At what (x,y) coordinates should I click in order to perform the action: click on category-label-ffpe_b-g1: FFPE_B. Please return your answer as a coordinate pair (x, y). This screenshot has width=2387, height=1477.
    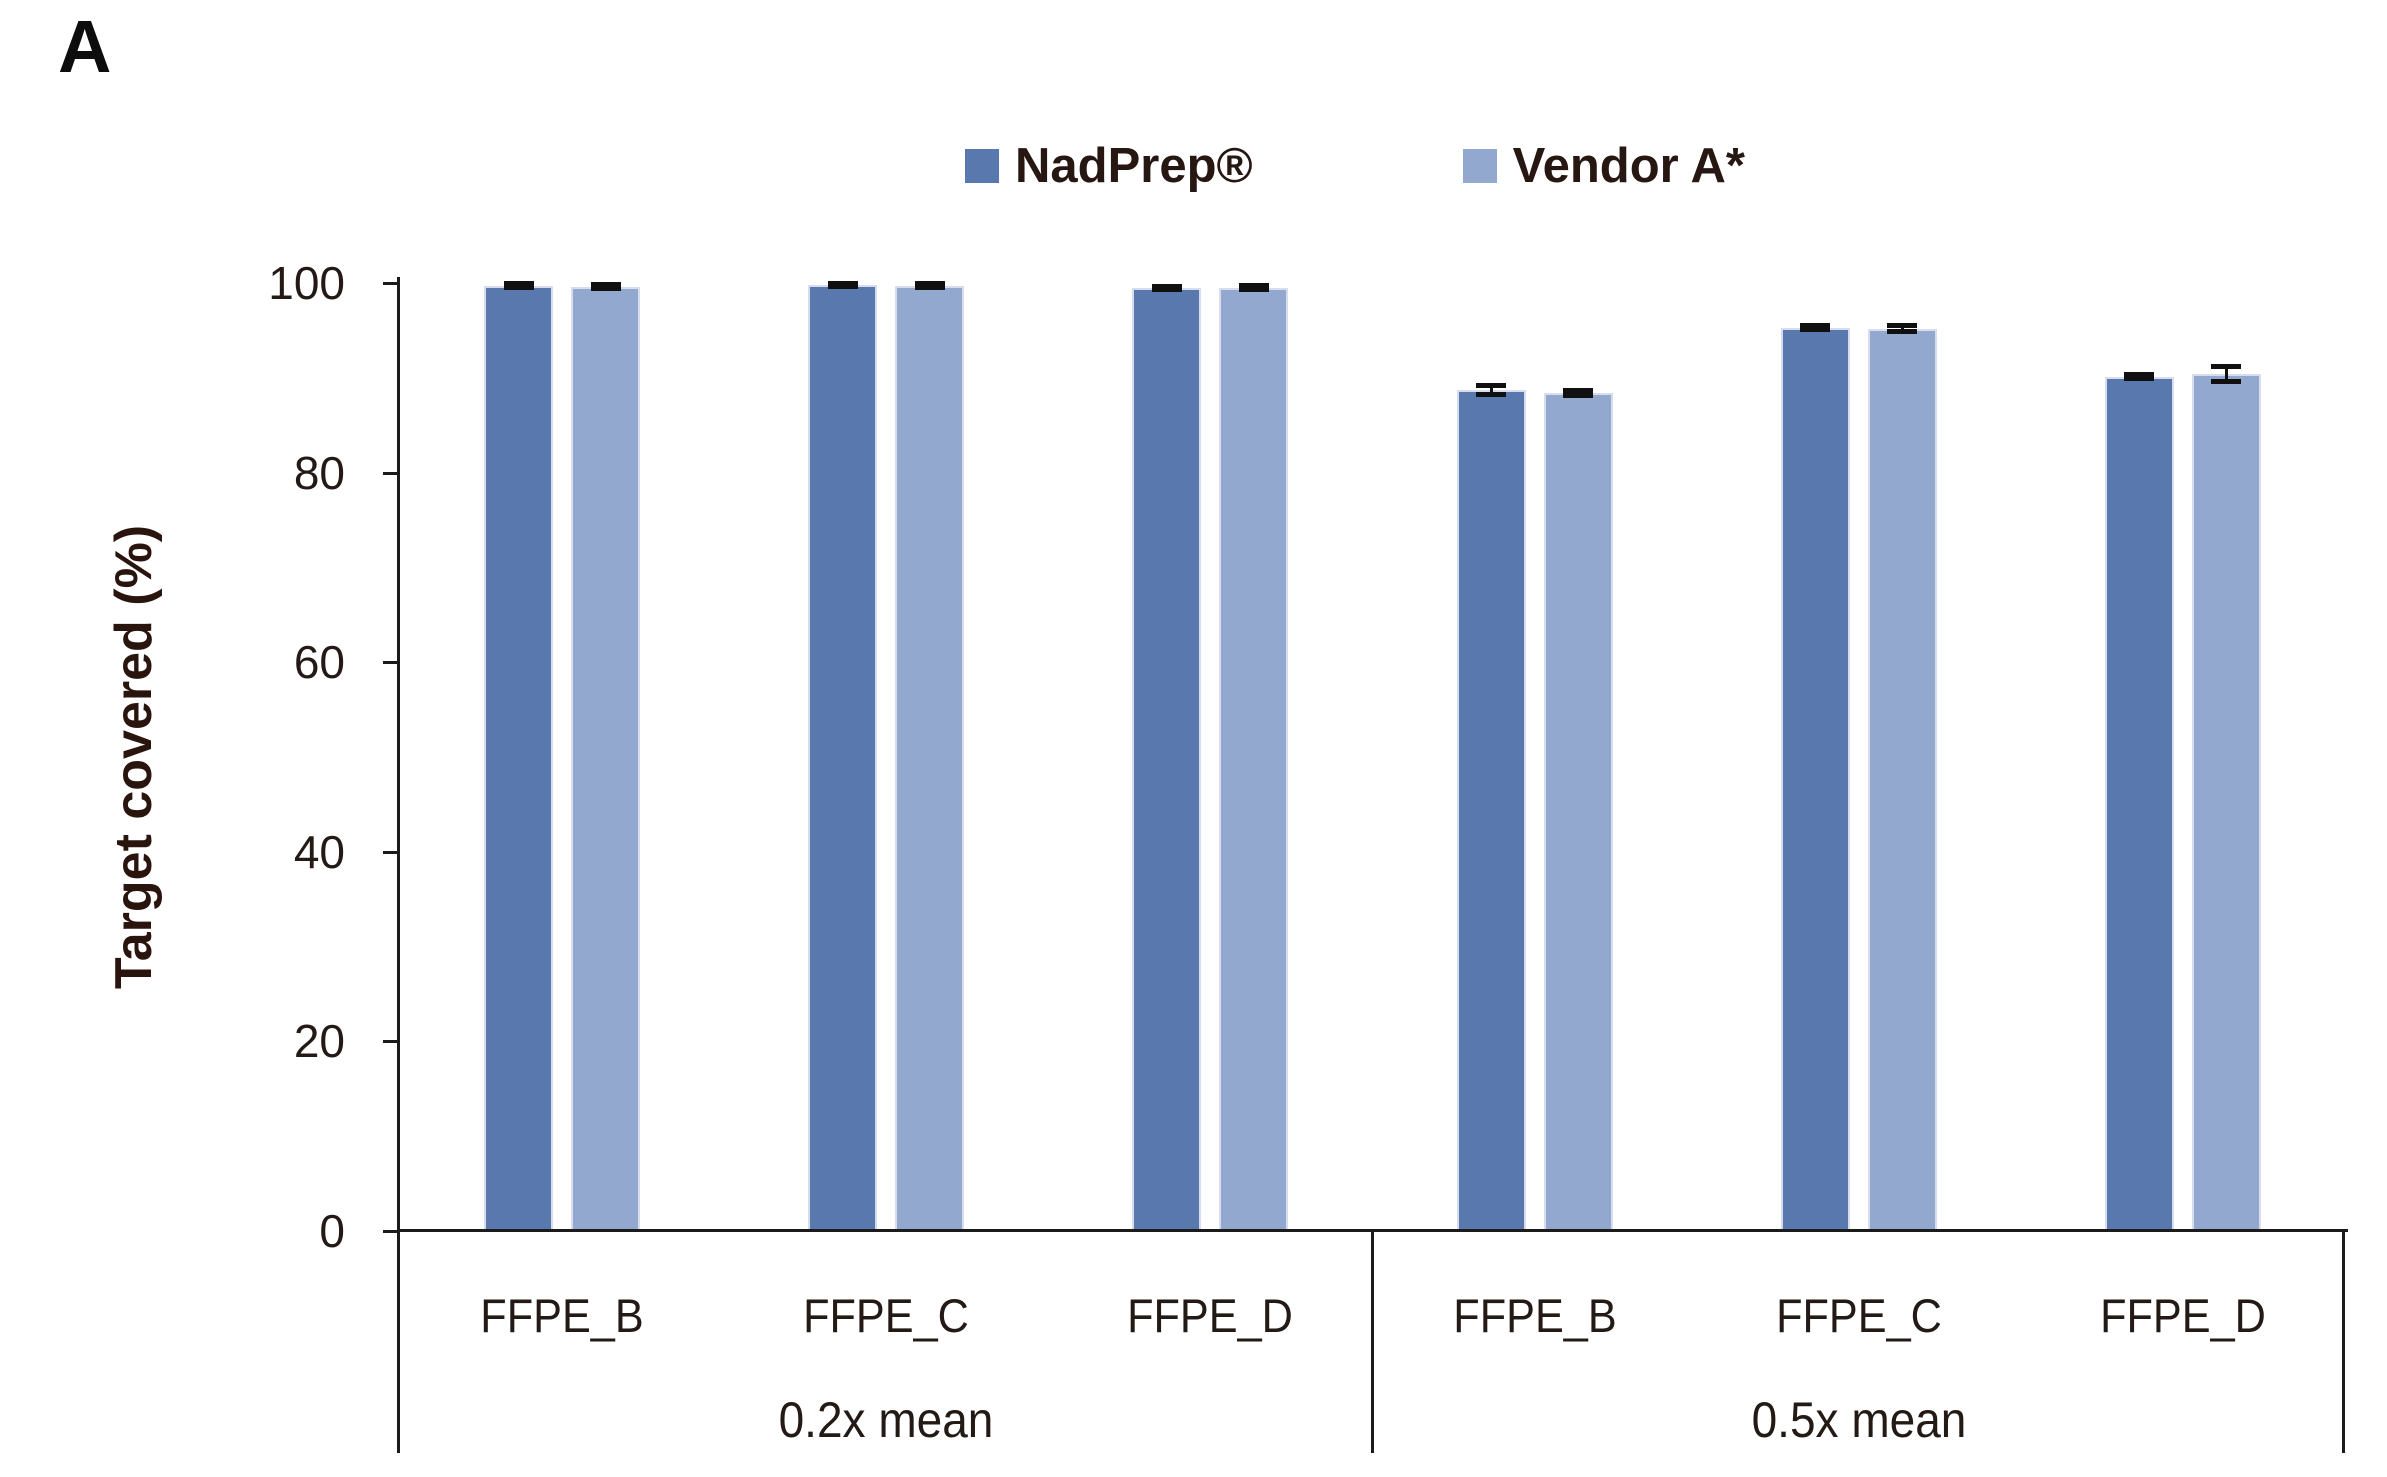
    Looking at the image, I should click on (562, 1315).